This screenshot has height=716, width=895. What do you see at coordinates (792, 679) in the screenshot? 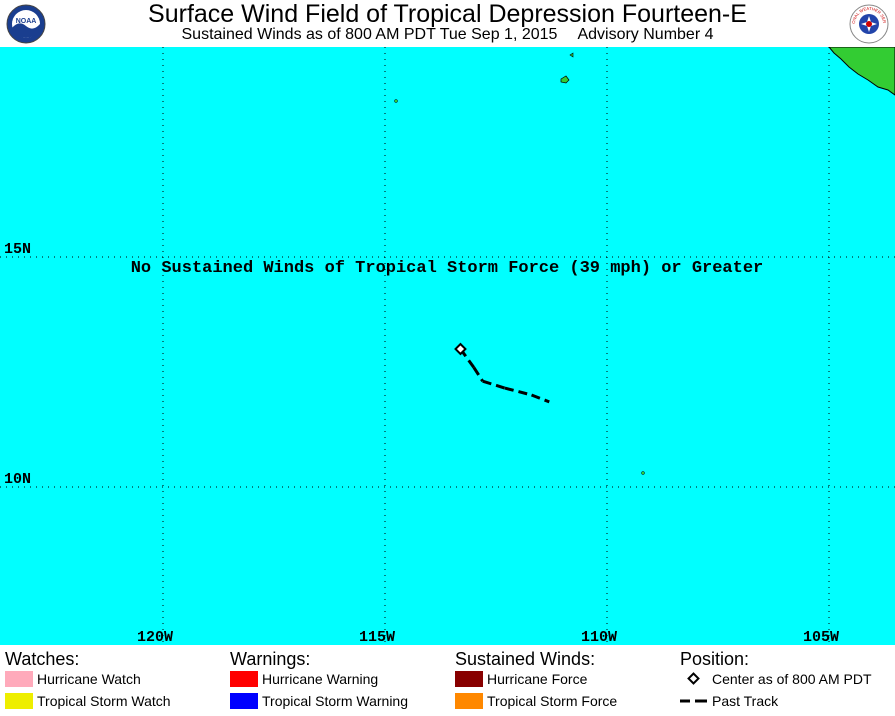
I see `center-label: Center as of 800 AM PDT` at bounding box center [792, 679].